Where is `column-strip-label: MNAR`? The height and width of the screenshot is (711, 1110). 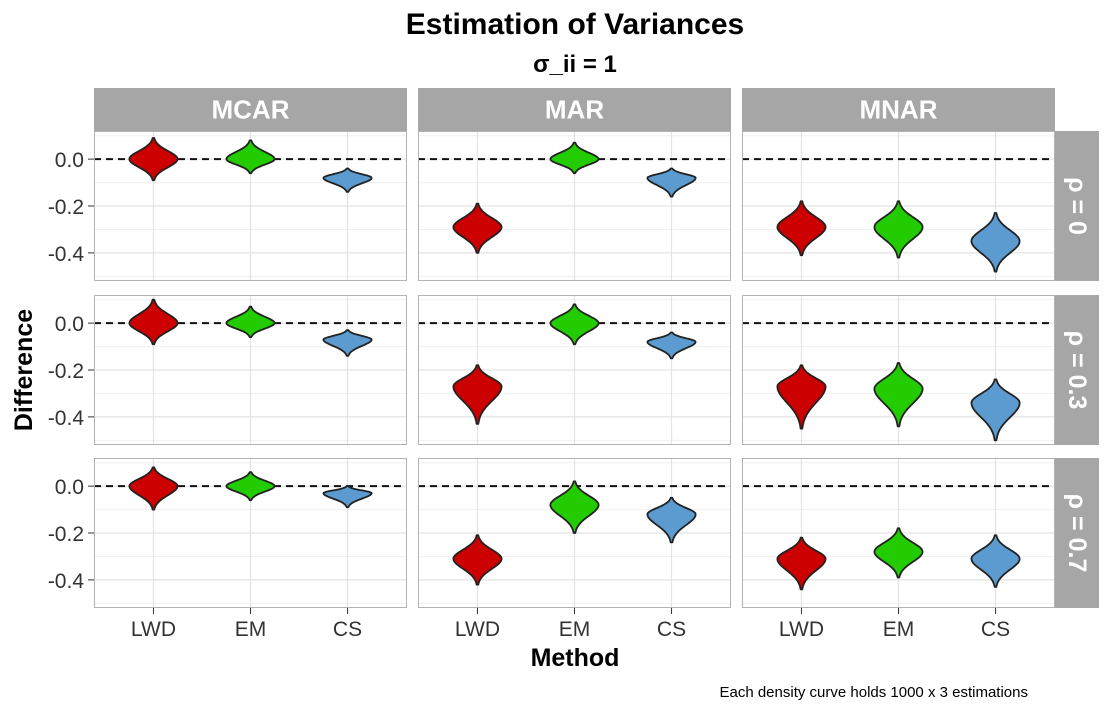 column-strip-label: MNAR is located at coordinates (899, 110).